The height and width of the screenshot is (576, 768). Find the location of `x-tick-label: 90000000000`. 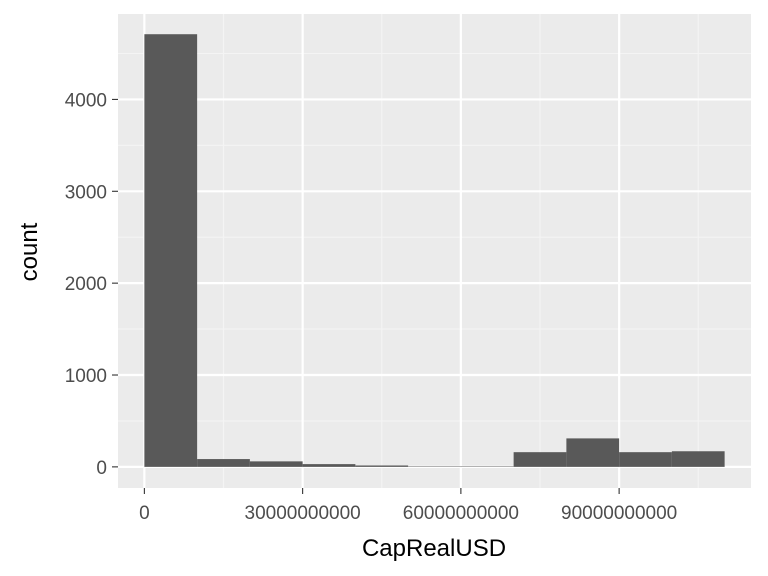

x-tick-label: 90000000000 is located at coordinates (619, 513).